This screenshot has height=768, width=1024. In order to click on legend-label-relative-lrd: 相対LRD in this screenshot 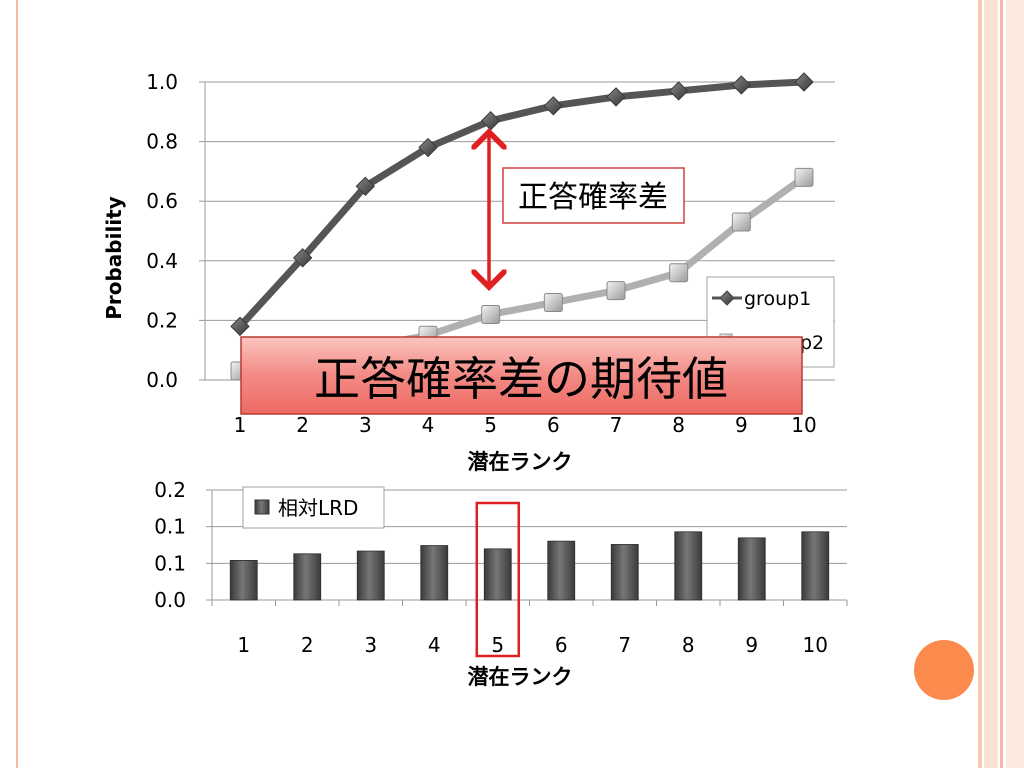, I will do `click(318, 508)`.